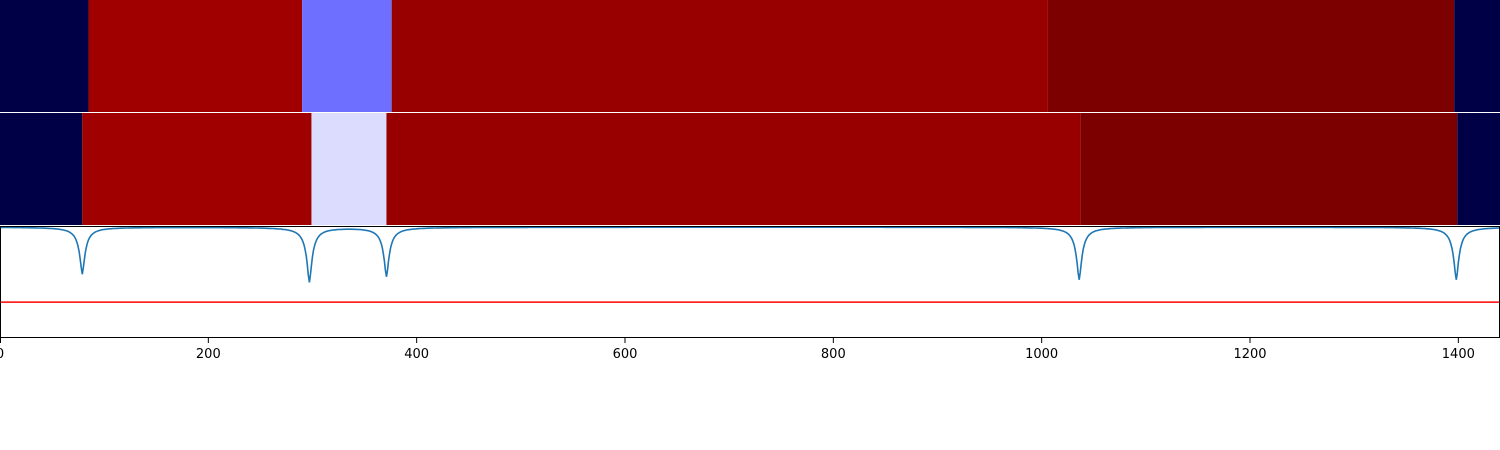 The height and width of the screenshot is (450, 1500). Describe the element at coordinates (208, 354) in the screenshot. I see `x-tick-label-200: 200` at that location.